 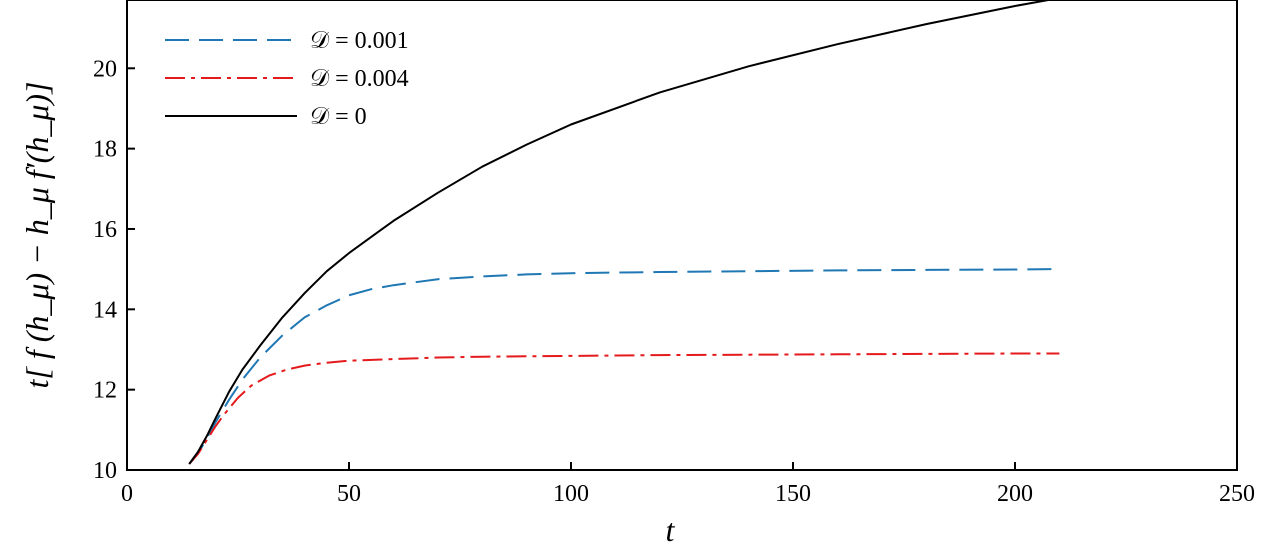 I want to click on y-axis-label: t[ f (h_μ) − h_μ f′(h_μ)], so click(x=37, y=235).